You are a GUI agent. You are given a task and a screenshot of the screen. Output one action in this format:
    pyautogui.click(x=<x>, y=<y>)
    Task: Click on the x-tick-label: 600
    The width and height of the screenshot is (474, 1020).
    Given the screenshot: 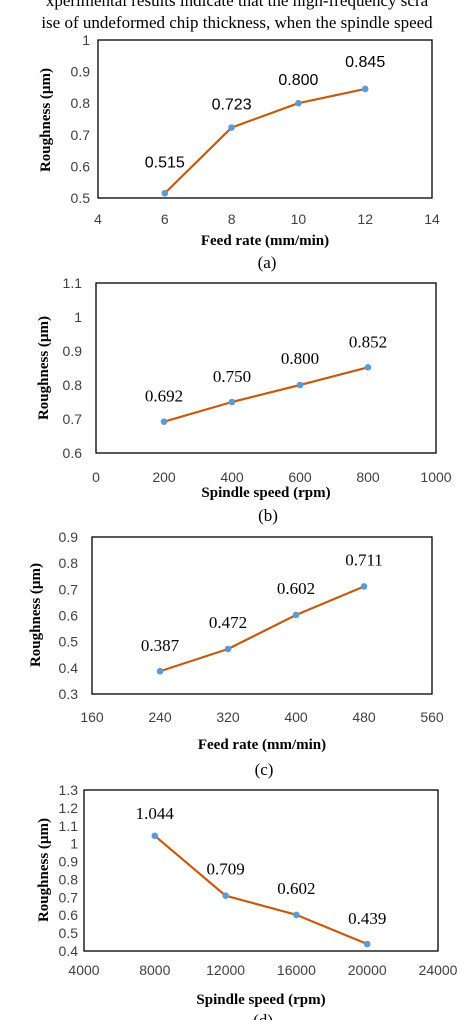 What is the action you would take?
    pyautogui.click(x=300, y=477)
    